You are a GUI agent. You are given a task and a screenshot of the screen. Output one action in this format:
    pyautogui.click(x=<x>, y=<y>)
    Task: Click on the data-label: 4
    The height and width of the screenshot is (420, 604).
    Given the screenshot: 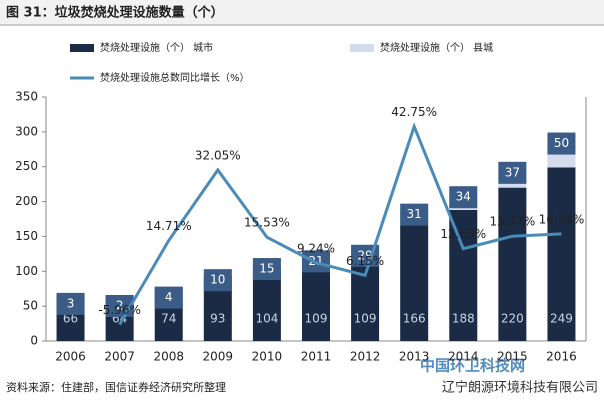 What is the action you would take?
    pyautogui.click(x=169, y=297)
    